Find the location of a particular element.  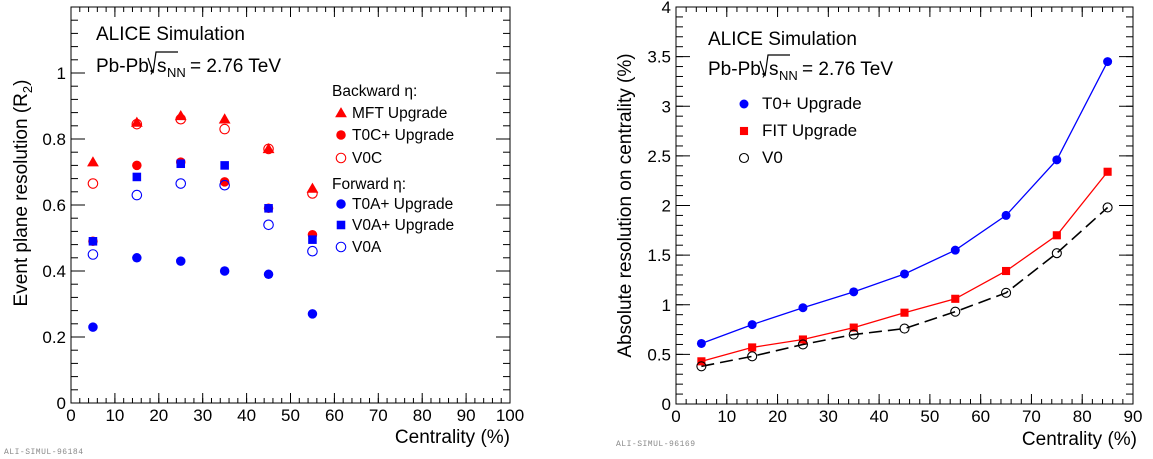

y-tick-label: 1.5 is located at coordinates (659, 255).